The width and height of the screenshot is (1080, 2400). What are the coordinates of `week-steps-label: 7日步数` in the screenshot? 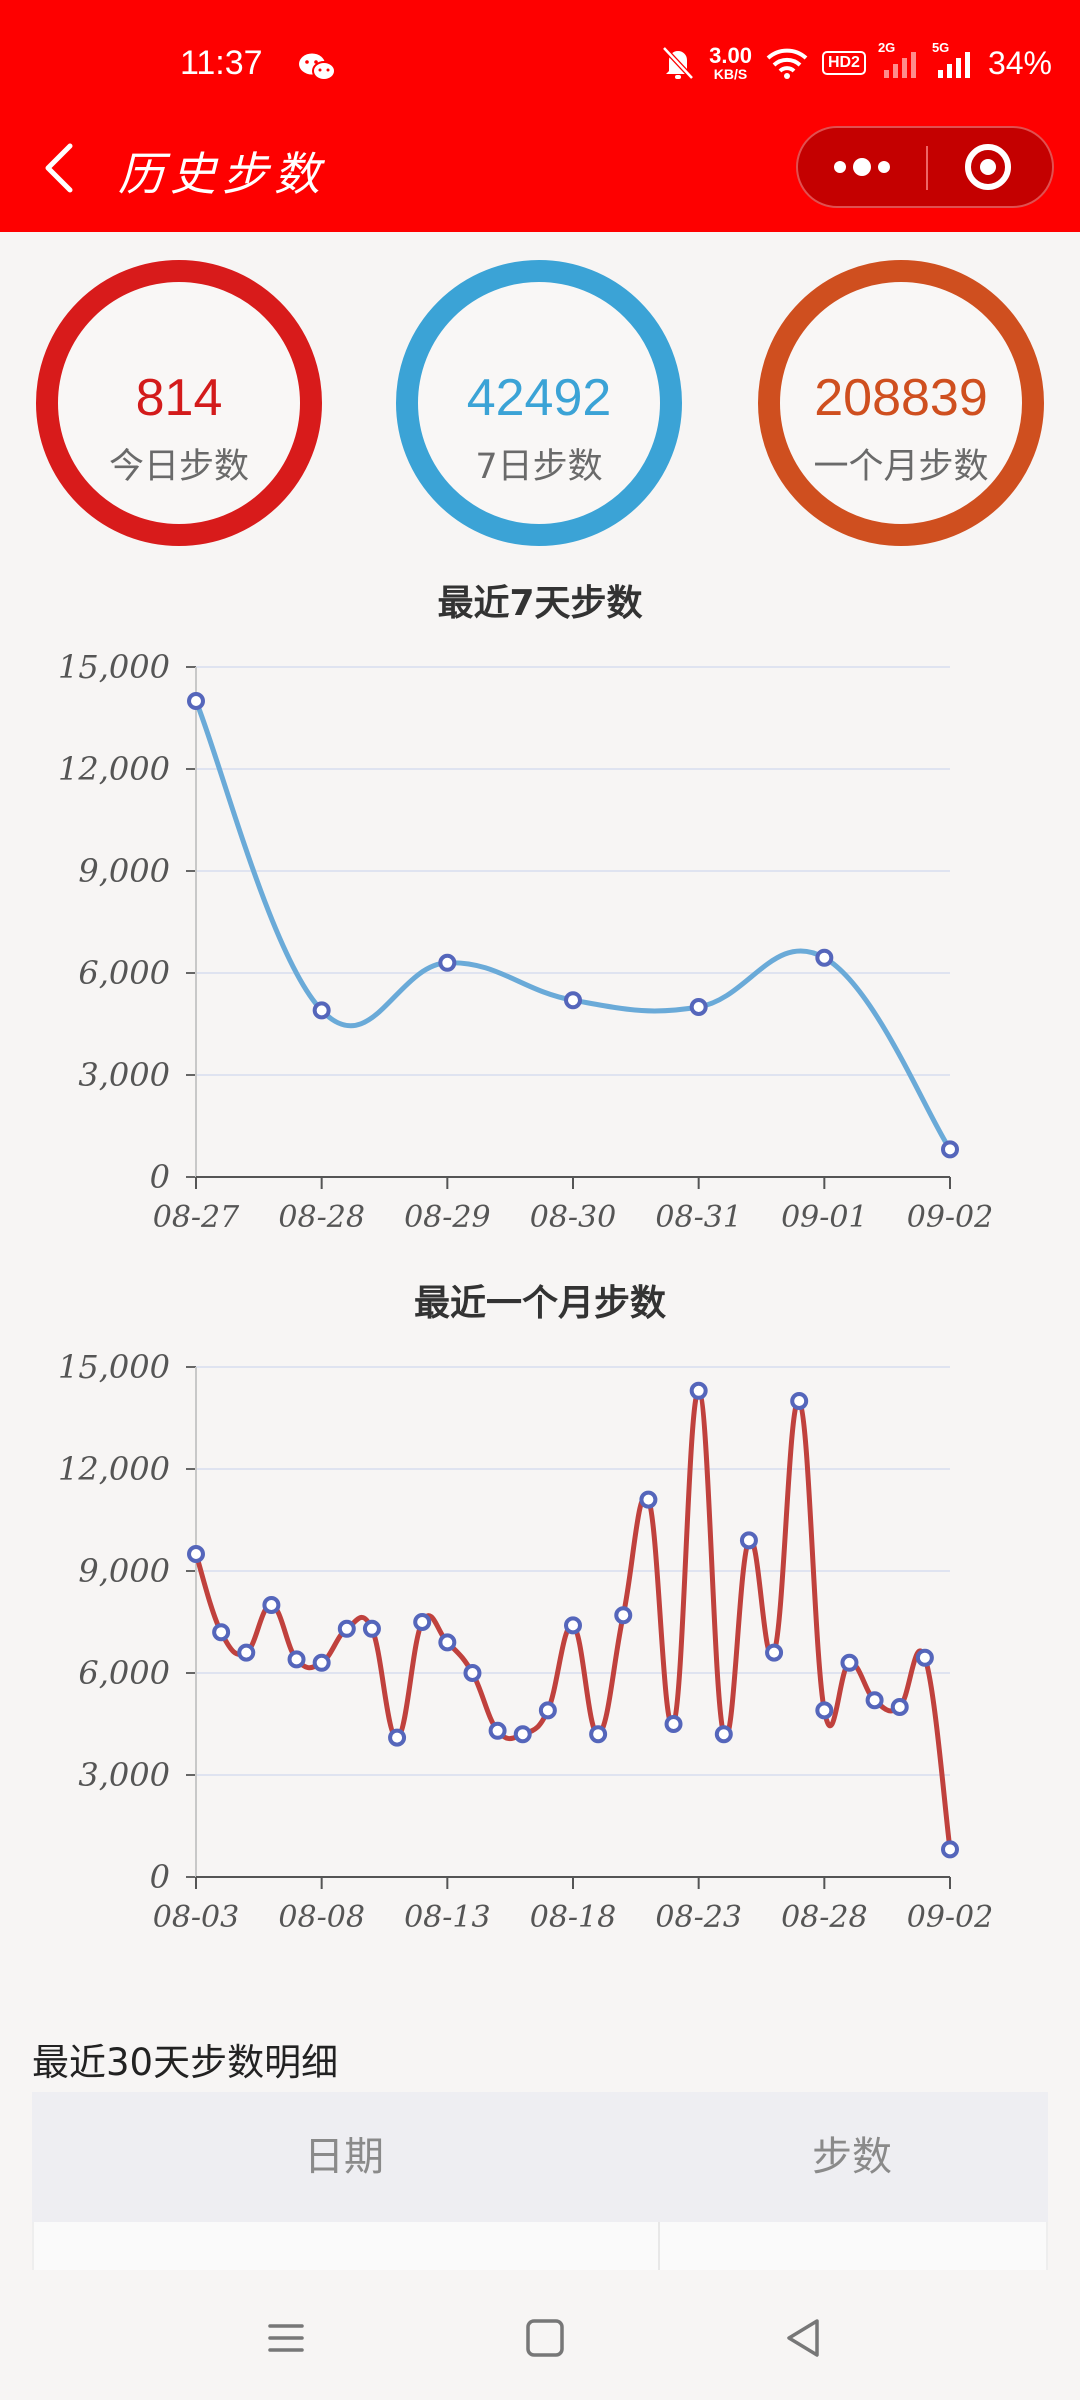 It's located at (539, 467).